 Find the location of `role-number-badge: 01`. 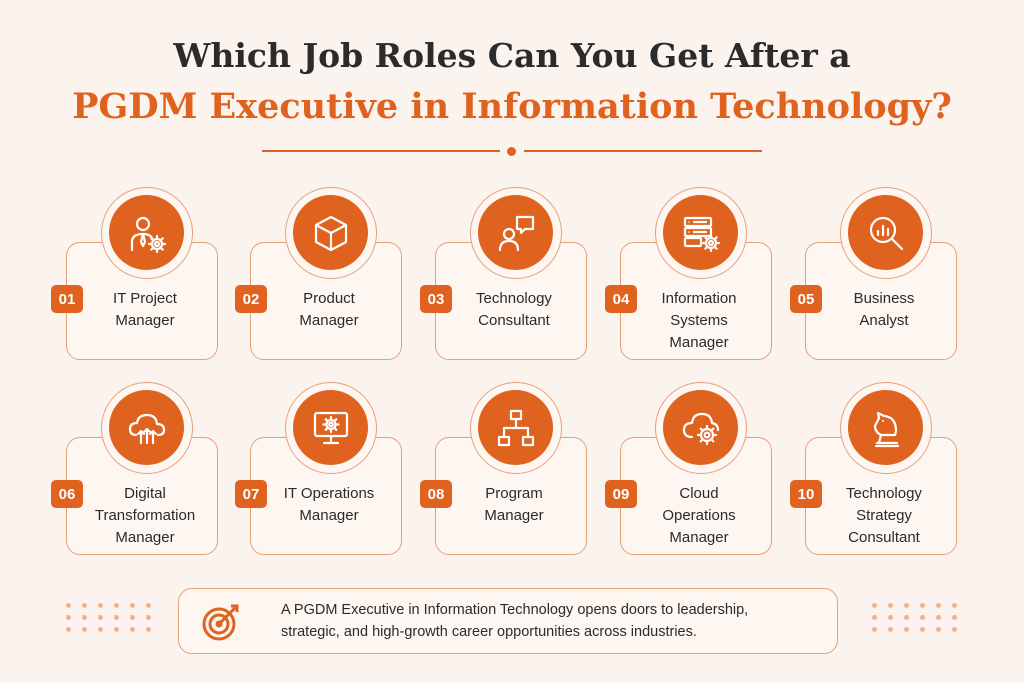

role-number-badge: 01 is located at coordinates (67, 299).